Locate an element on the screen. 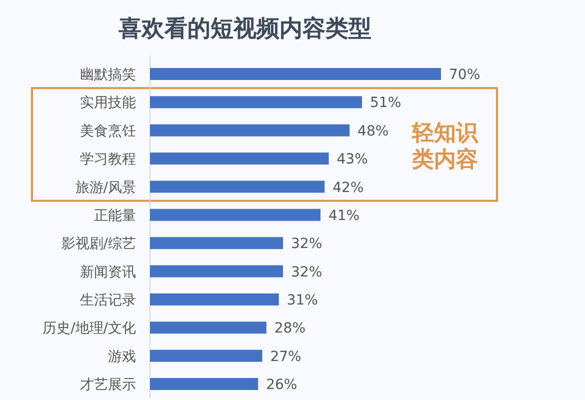 The image size is (585, 400). y-tick-label: 影视剧/综艺 is located at coordinates (98, 244).